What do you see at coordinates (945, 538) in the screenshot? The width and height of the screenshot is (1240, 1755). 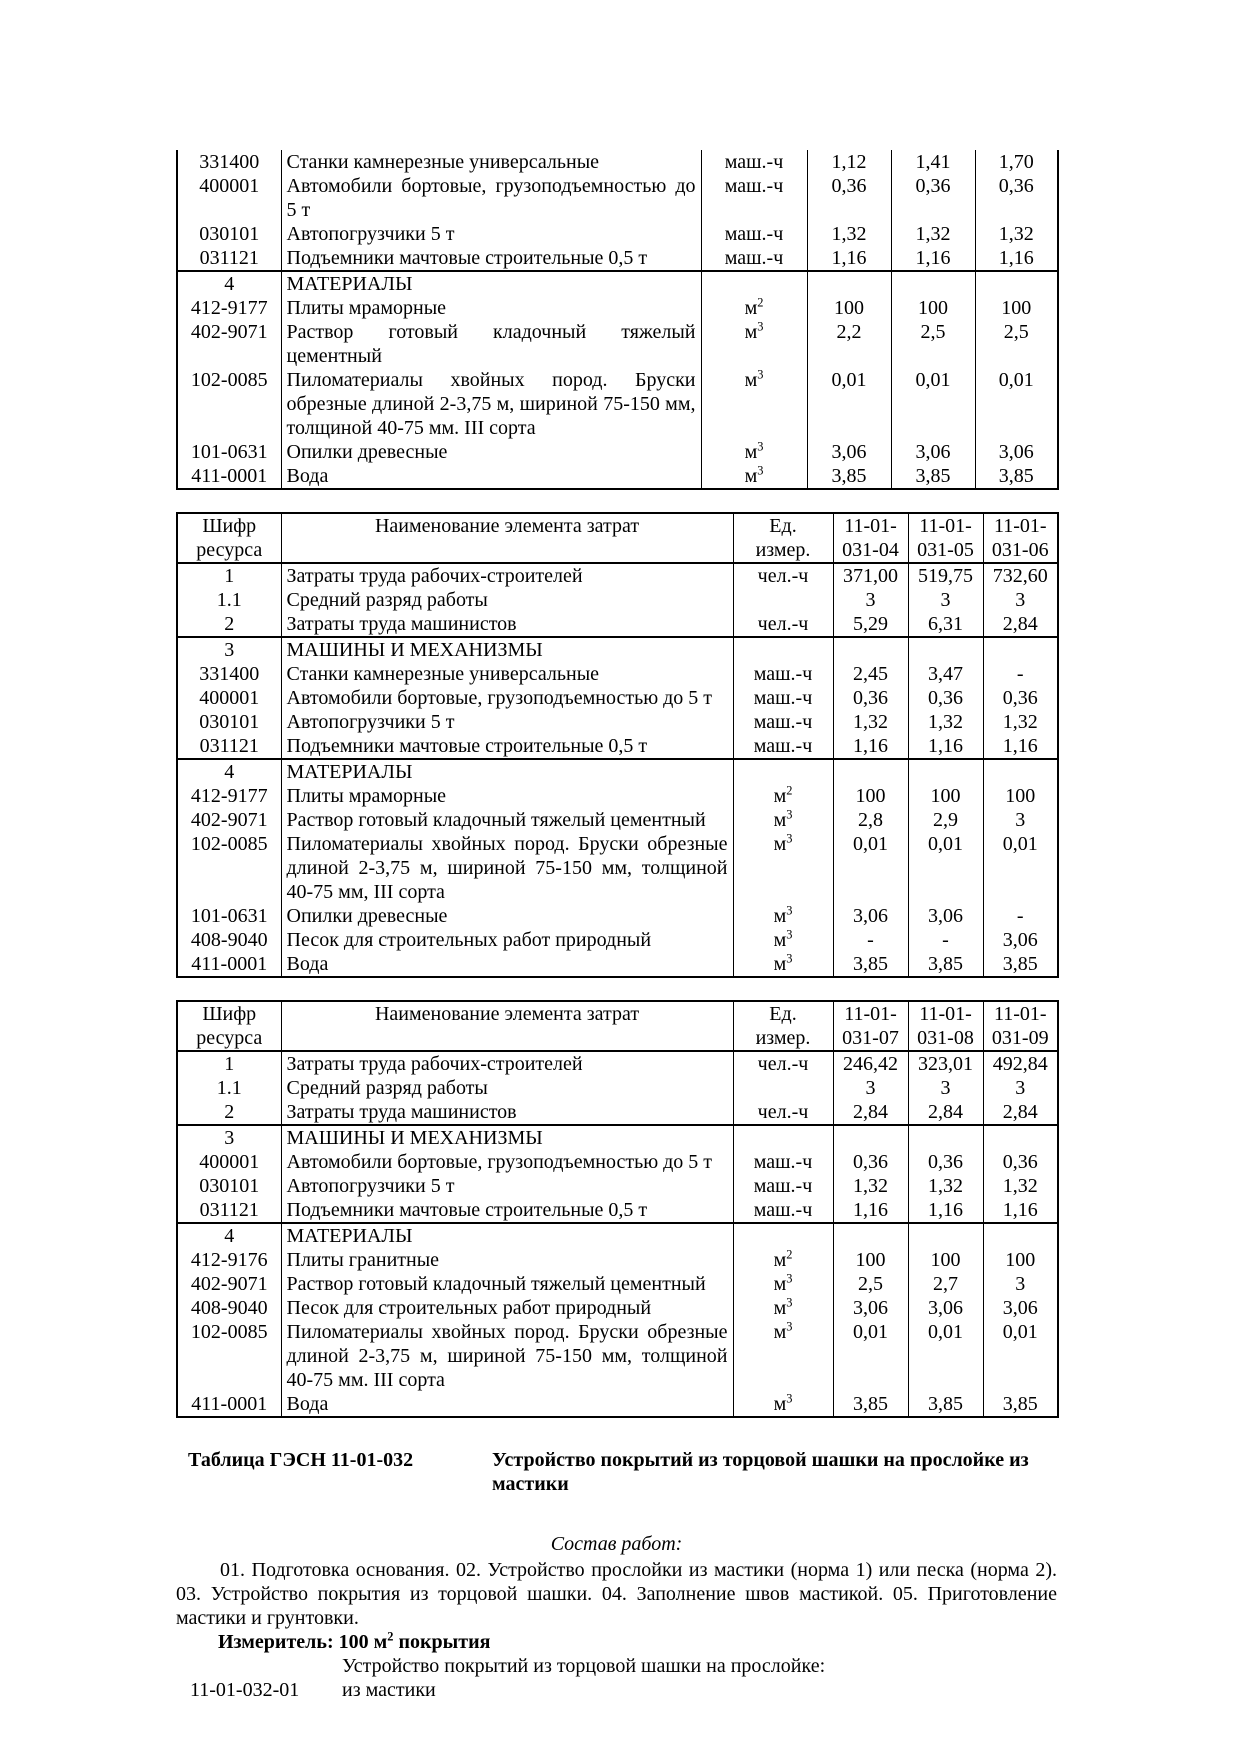 I see `norm-header: 11-01- 031-05` at bounding box center [945, 538].